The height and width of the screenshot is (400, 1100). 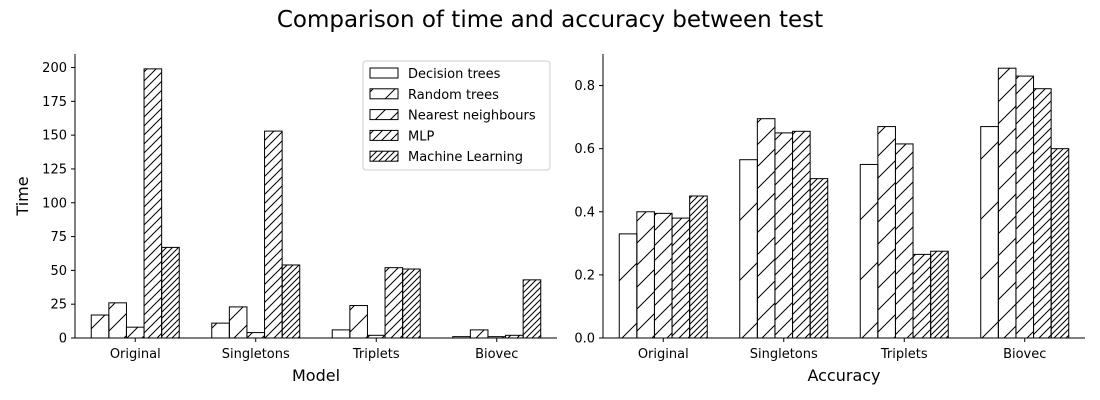 What do you see at coordinates (532, 309) in the screenshot?
I see `time-bar-machine-learning-biovec` at bounding box center [532, 309].